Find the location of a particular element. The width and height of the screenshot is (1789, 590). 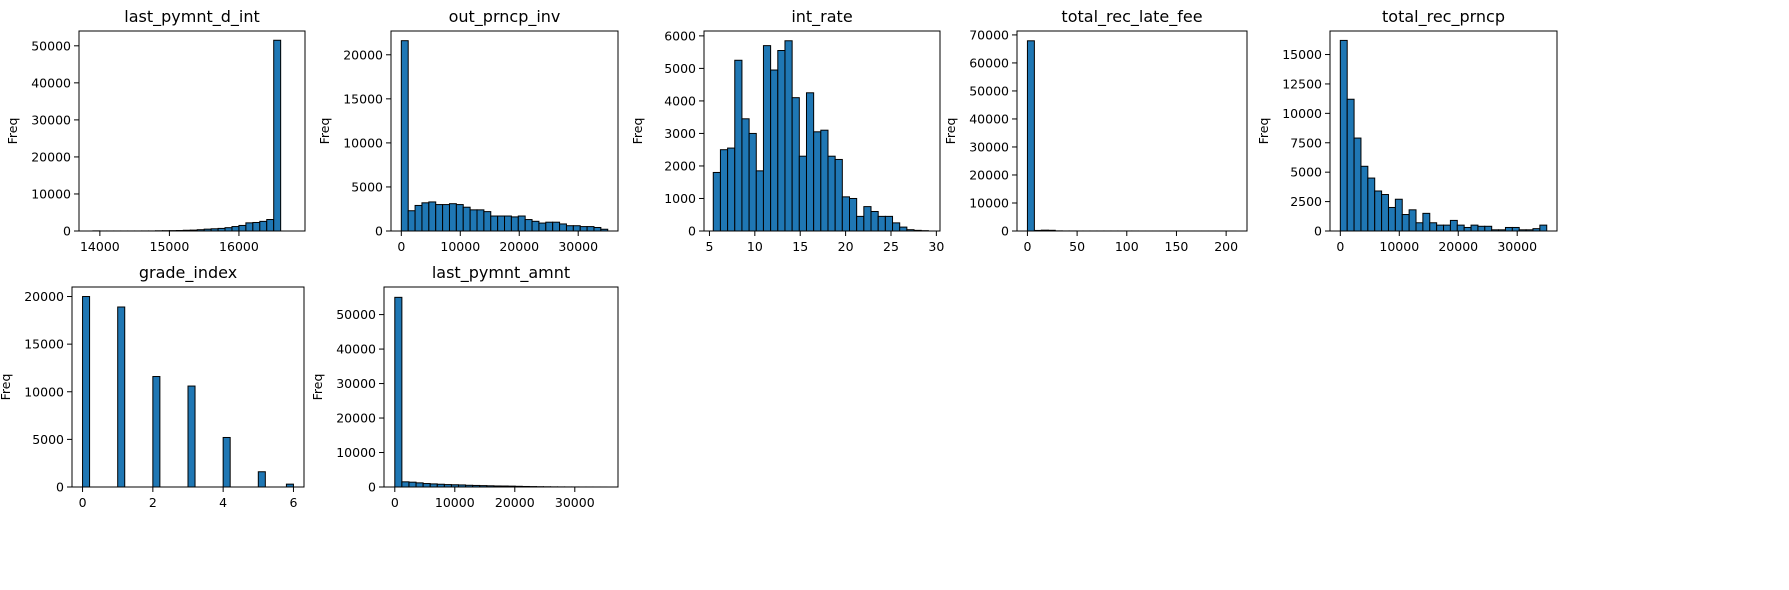

subplot-title: total_rec_late_fee is located at coordinates (1131, 17).